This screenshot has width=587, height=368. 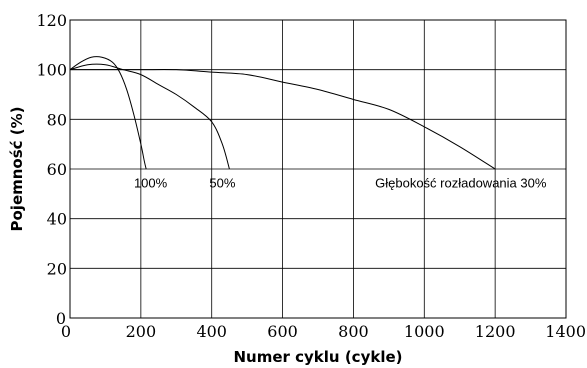 What do you see at coordinates (222, 182) in the screenshot?
I see `annotation-2: 50%` at bounding box center [222, 182].